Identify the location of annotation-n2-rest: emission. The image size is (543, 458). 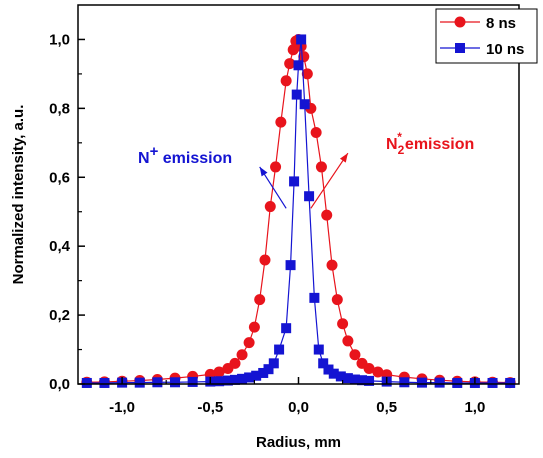
(439, 144).